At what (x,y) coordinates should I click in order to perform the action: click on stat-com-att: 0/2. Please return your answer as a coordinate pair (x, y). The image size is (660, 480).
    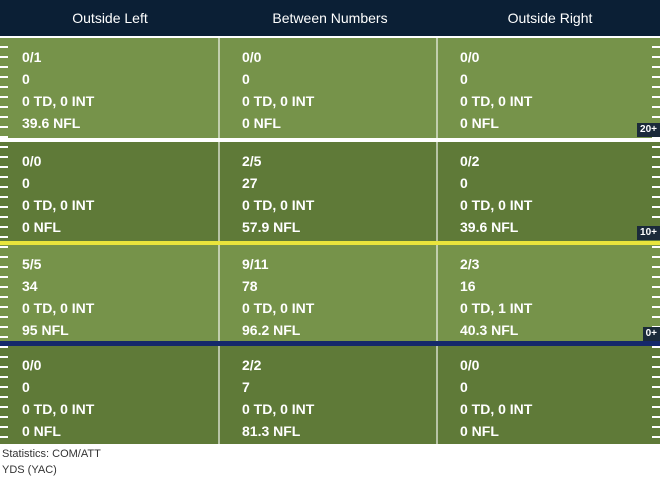
    Looking at the image, I should click on (470, 161).